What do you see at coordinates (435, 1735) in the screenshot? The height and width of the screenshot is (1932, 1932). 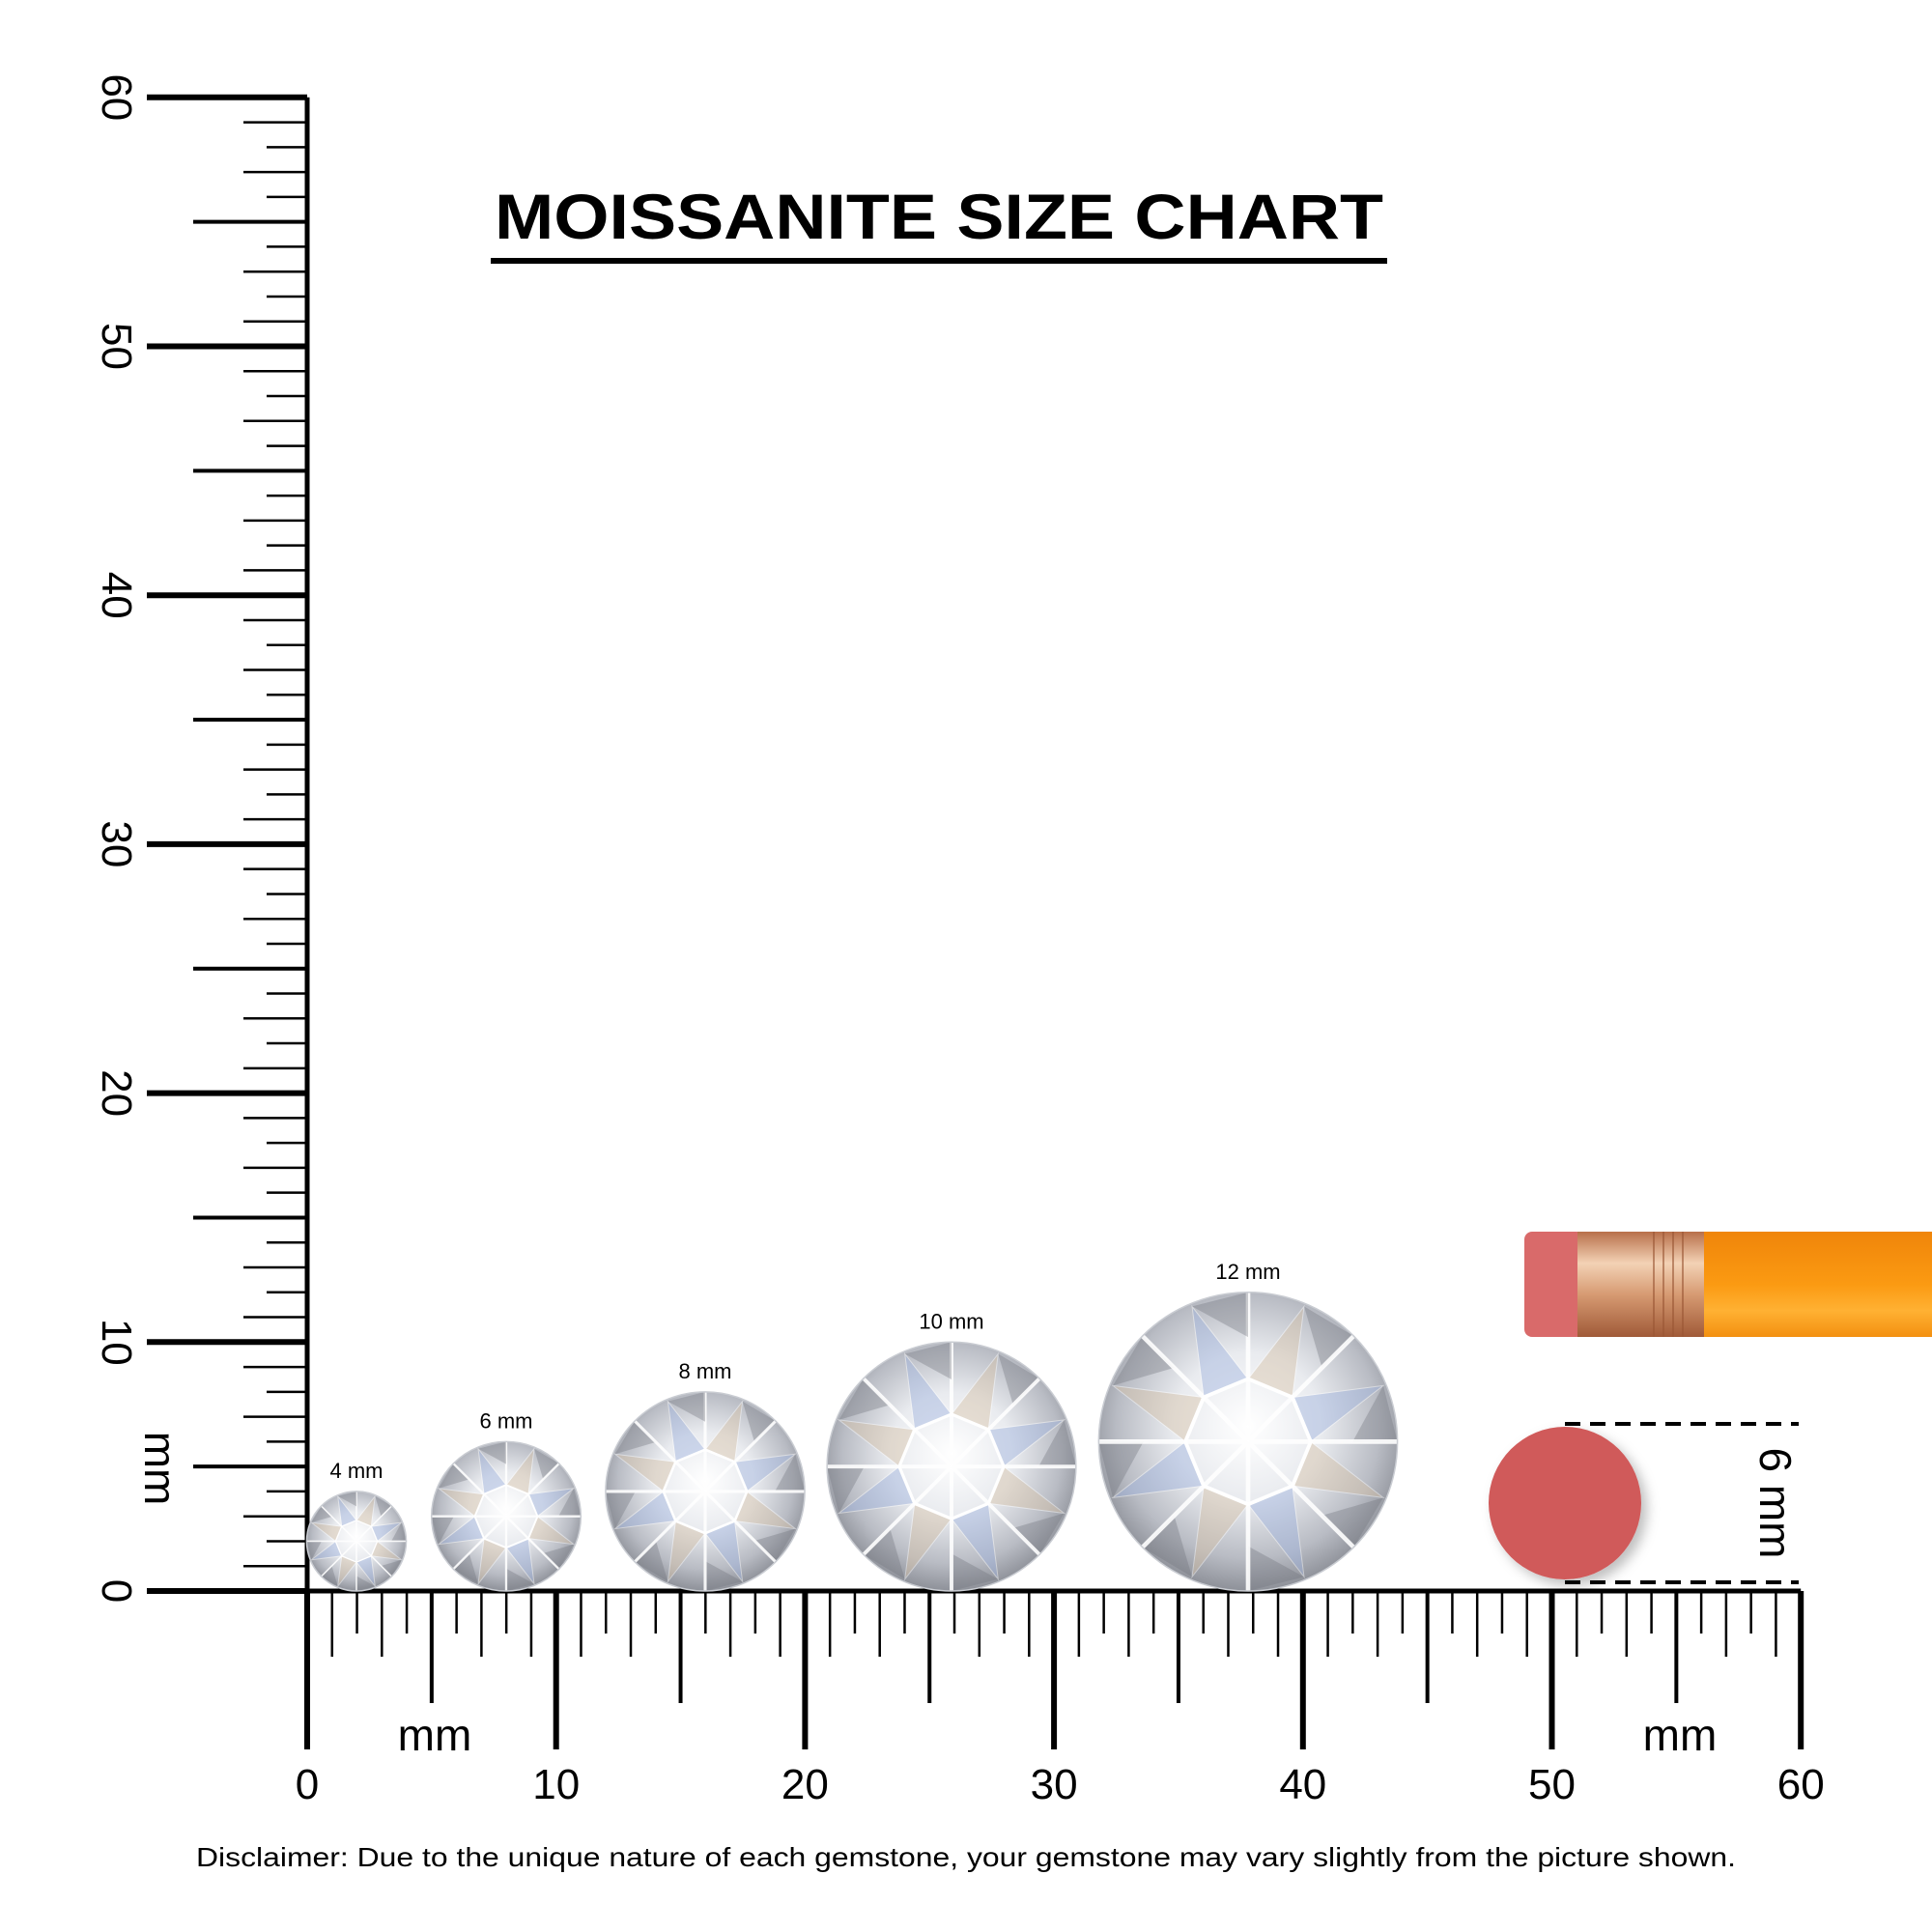 I see `horizontal-unit-label-left: mm` at bounding box center [435, 1735].